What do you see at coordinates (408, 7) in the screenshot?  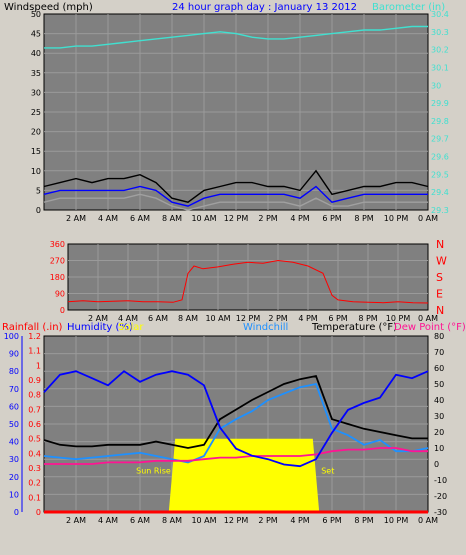 I see `barometer-axis-label: Barometer (in)` at bounding box center [408, 7].